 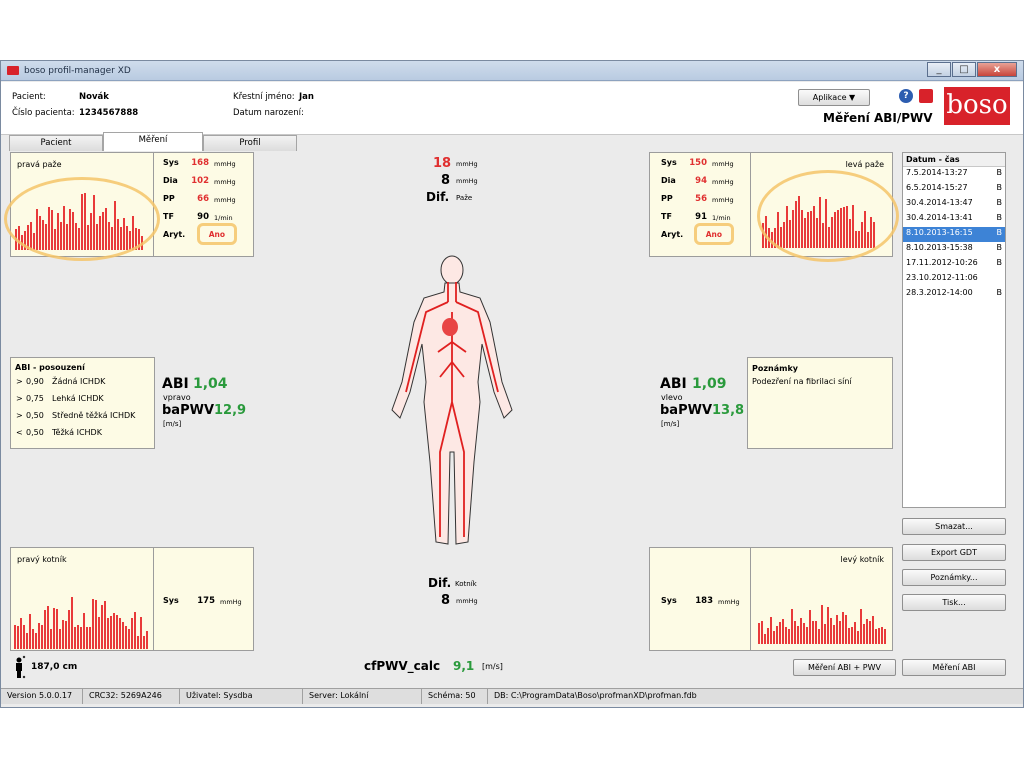 What do you see at coordinates (942, 262) in the screenshot?
I see `history-date: 17.11.2012-10:26` at bounding box center [942, 262].